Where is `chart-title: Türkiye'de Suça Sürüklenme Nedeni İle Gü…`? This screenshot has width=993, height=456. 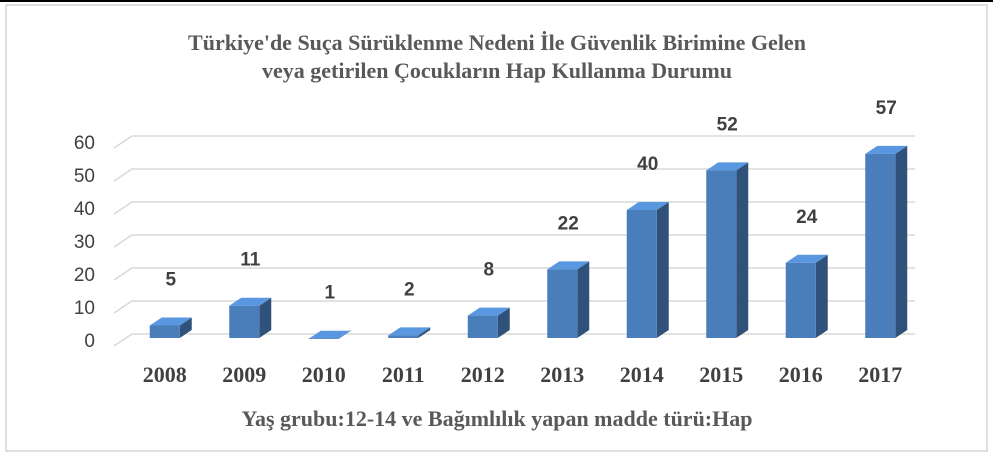
chart-title: Türkiye'de Suça Sürüklenme Nedeni İle Gü… is located at coordinates (497, 42).